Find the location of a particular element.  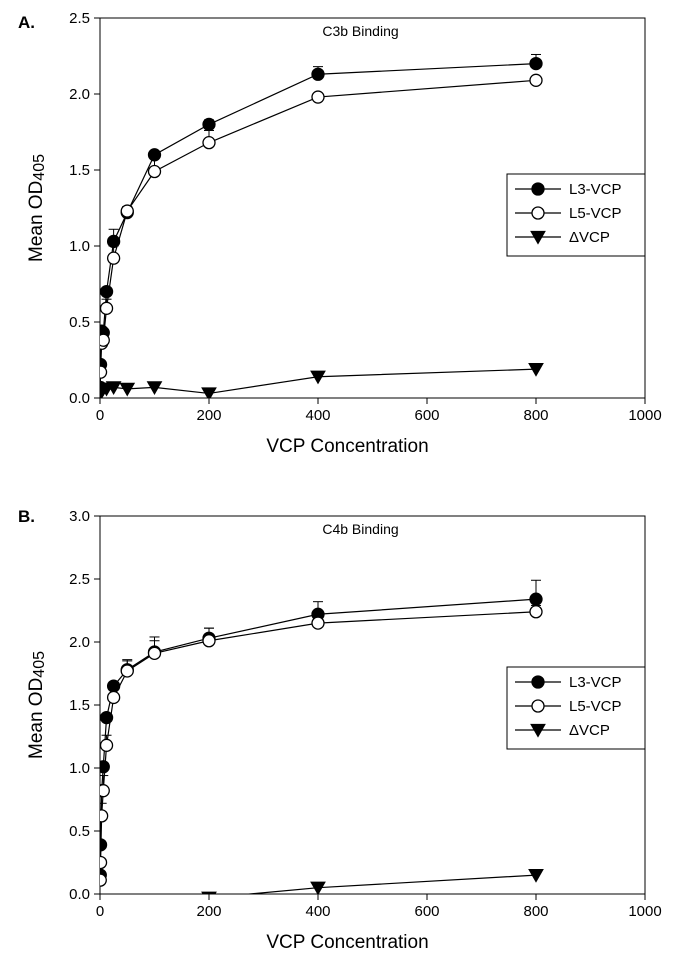

plot-title: C3b Binding is located at coordinates (360, 31).